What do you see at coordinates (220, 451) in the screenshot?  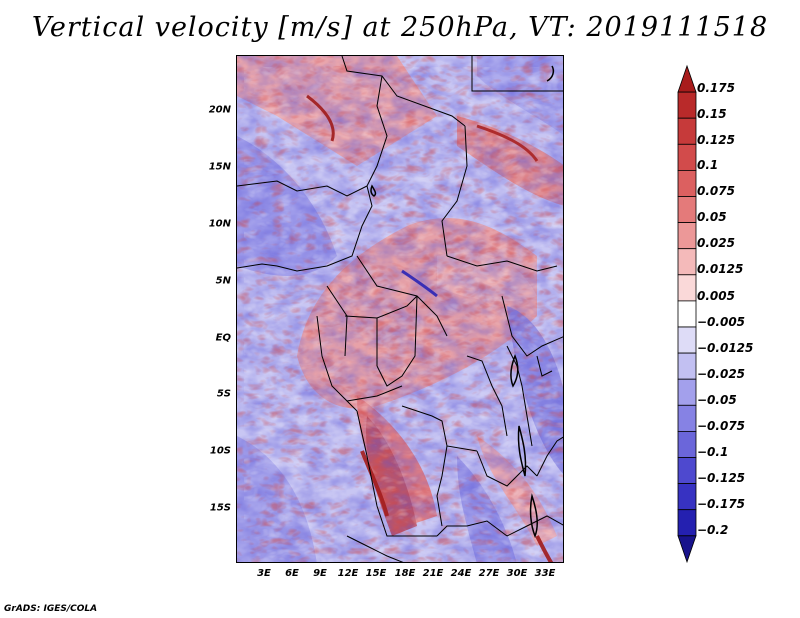 I see `lat-tick: 10S` at bounding box center [220, 451].